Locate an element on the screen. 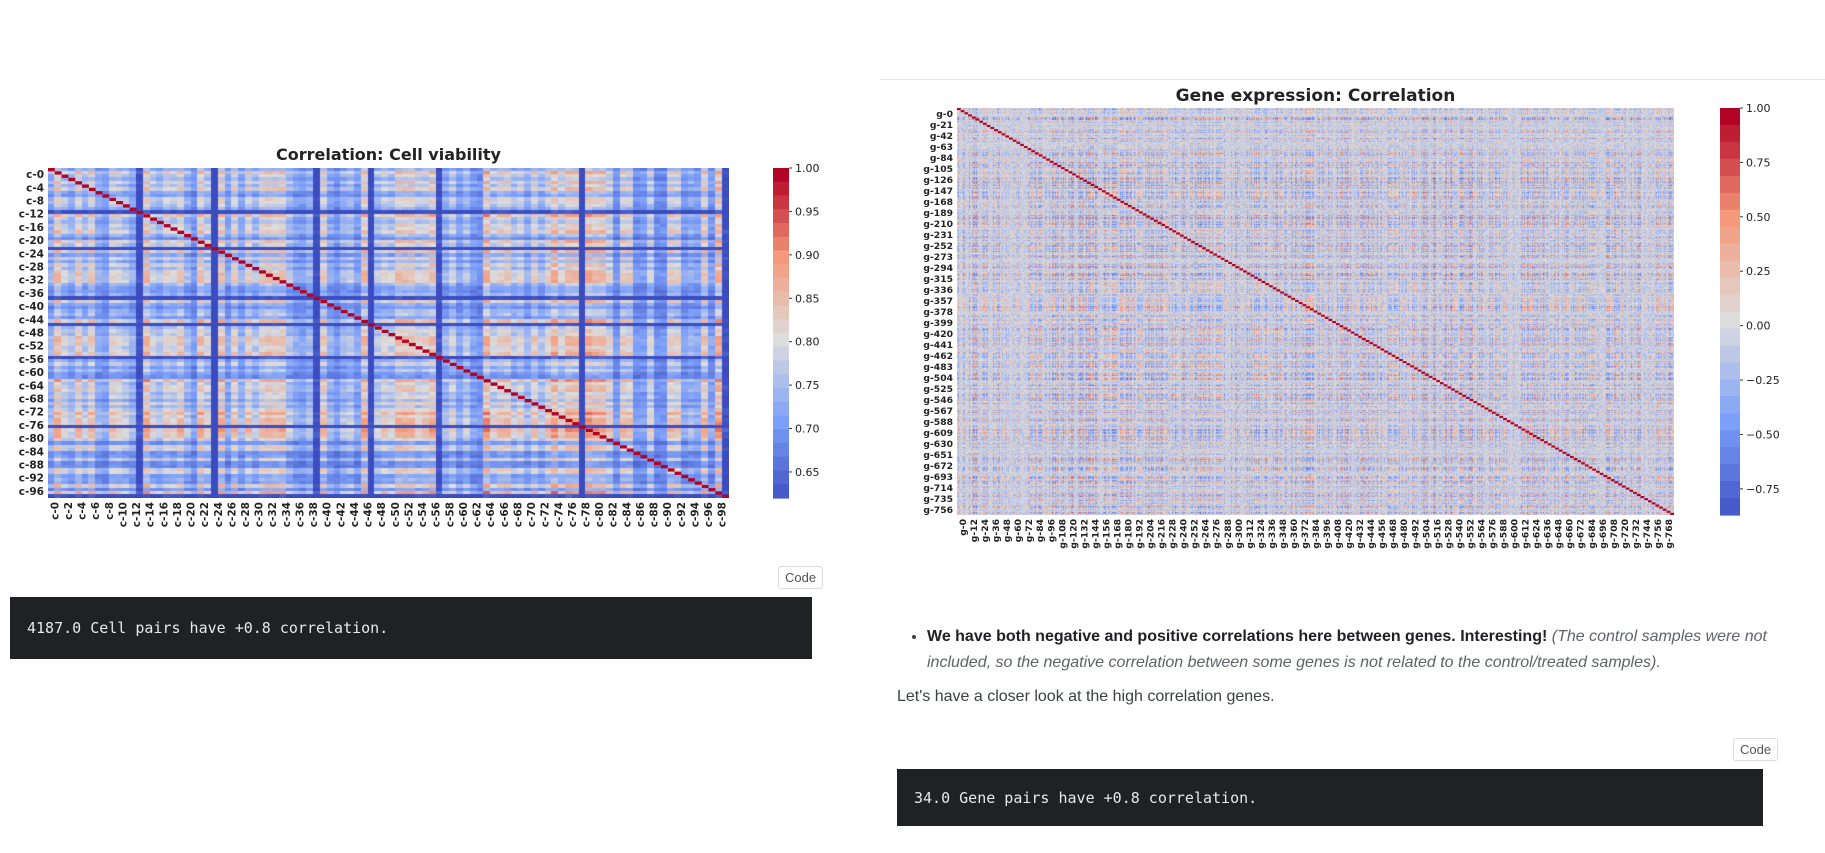 The width and height of the screenshot is (1825, 853). x-tick-label: g-444 is located at coordinates (1371, 534).